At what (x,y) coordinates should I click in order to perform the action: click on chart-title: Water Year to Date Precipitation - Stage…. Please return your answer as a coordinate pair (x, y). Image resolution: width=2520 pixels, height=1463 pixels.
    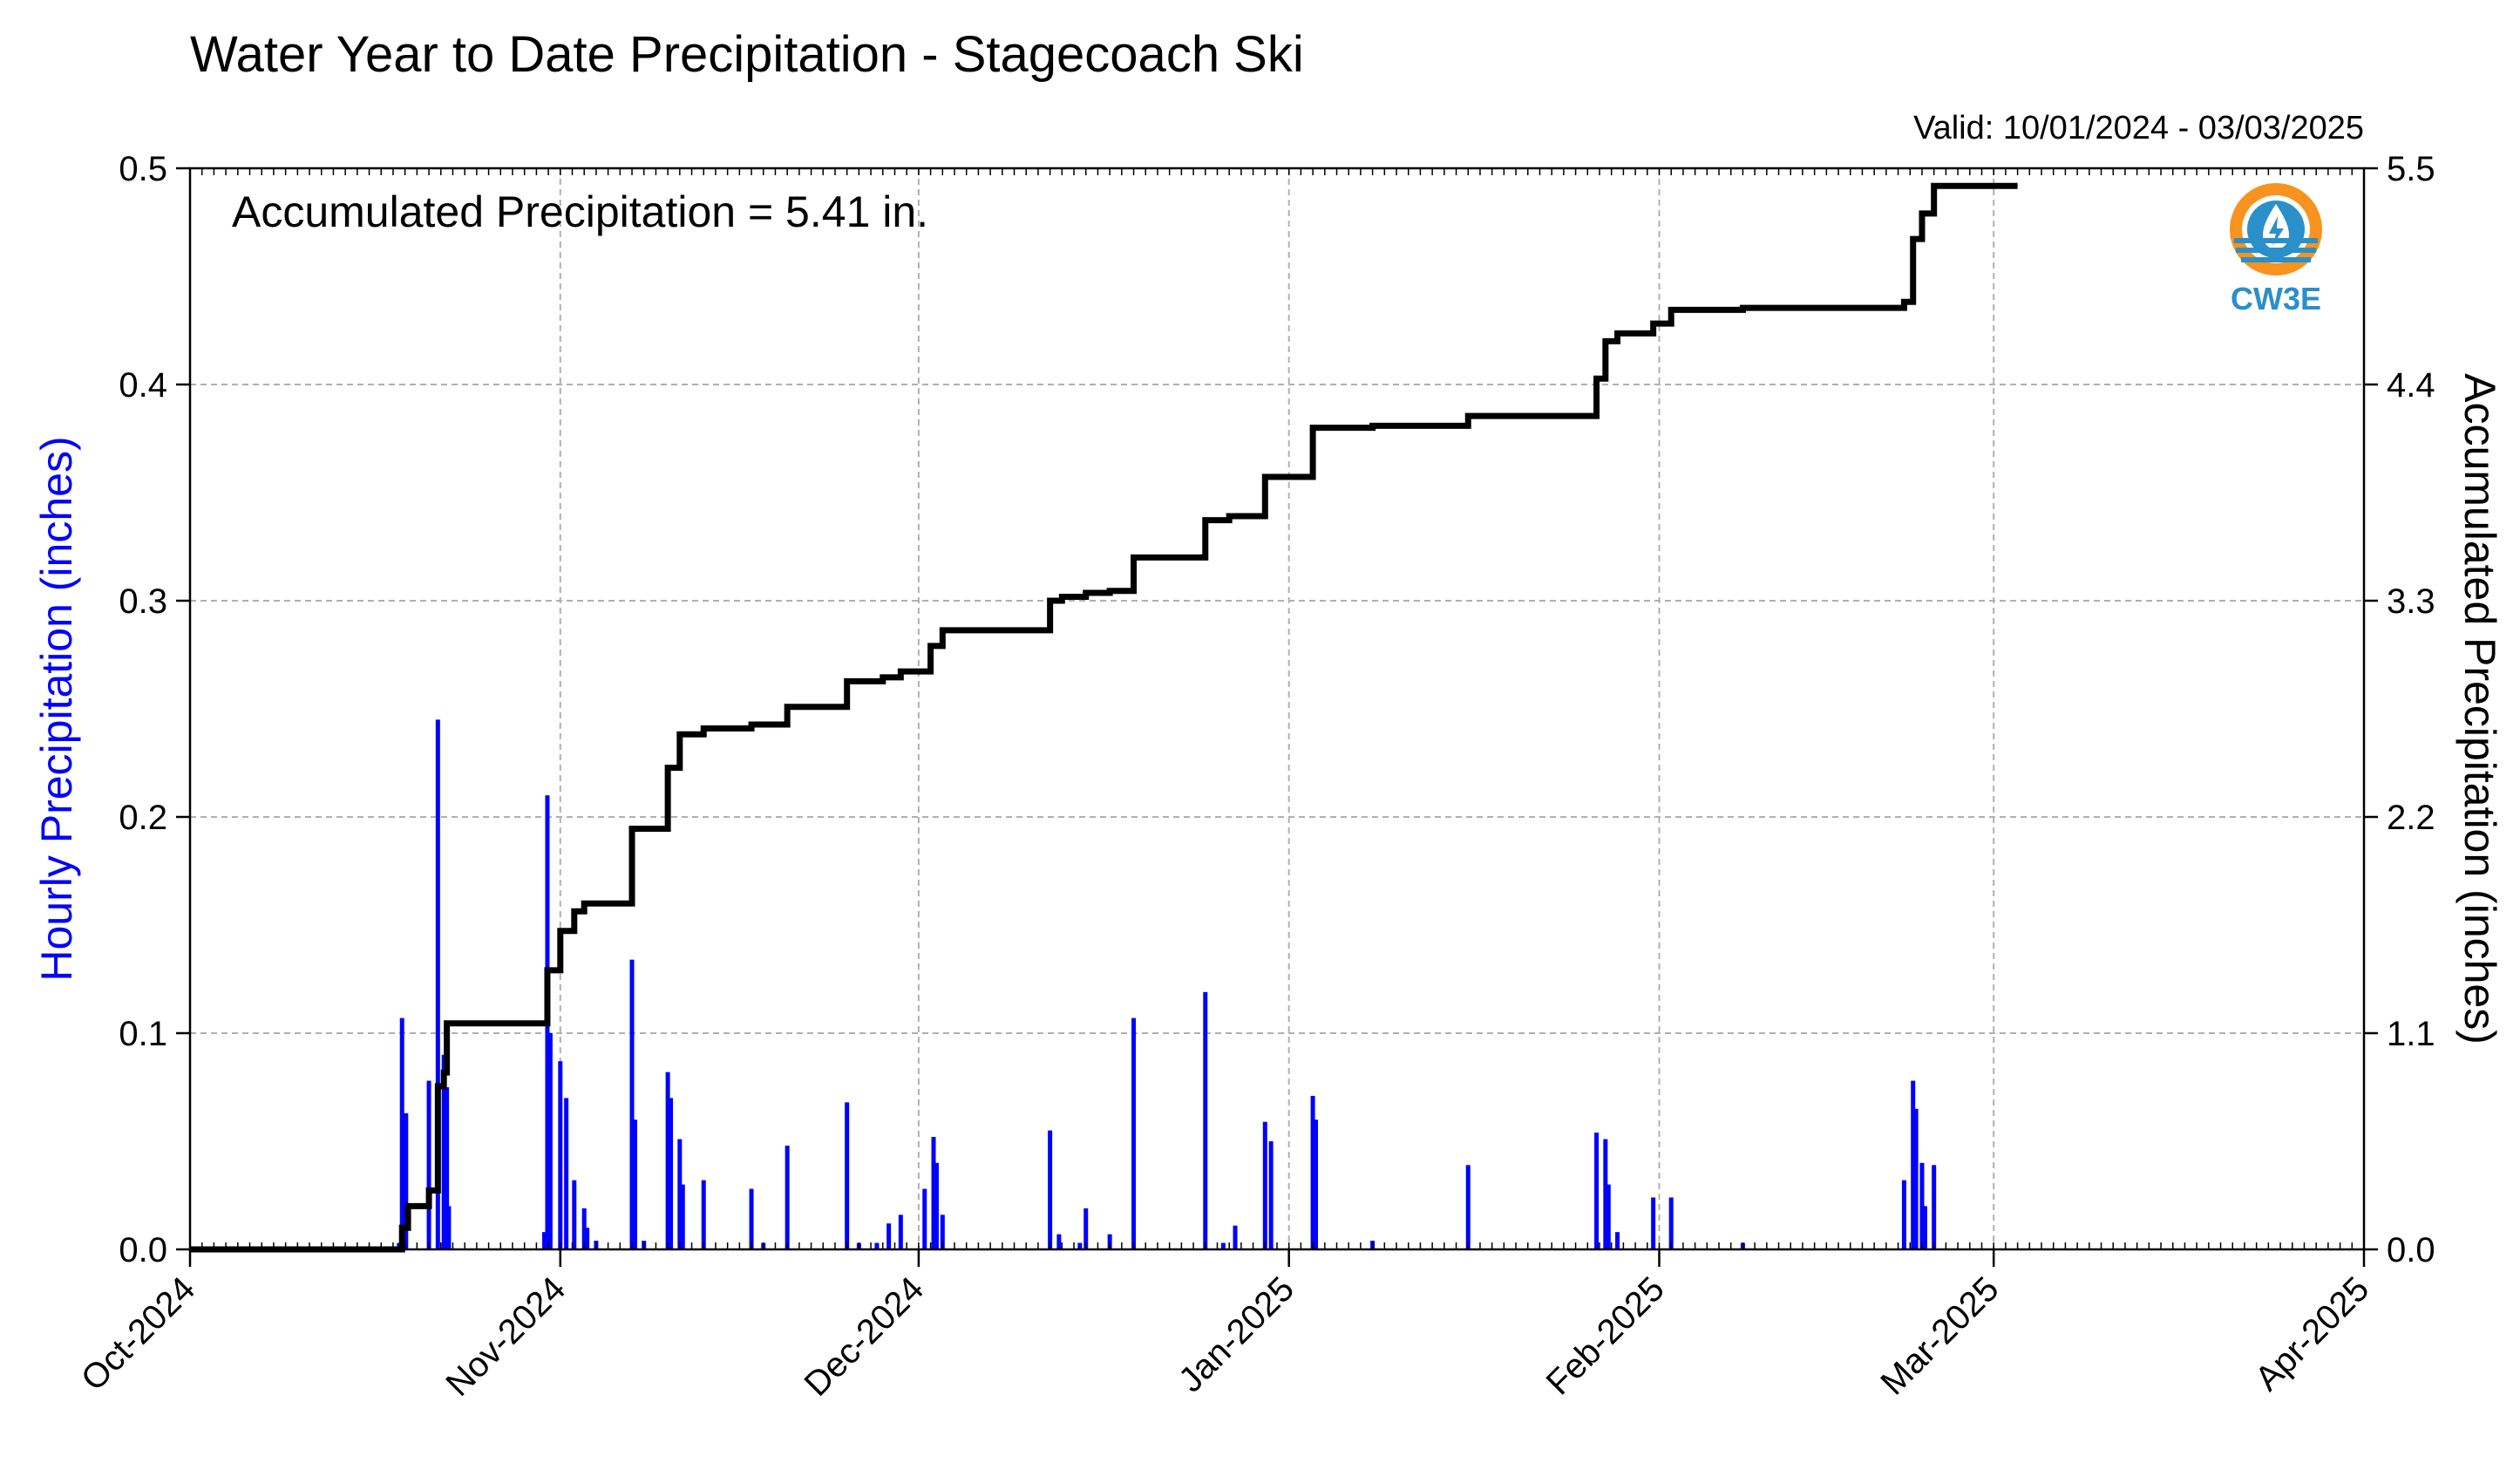
    Looking at the image, I should click on (747, 54).